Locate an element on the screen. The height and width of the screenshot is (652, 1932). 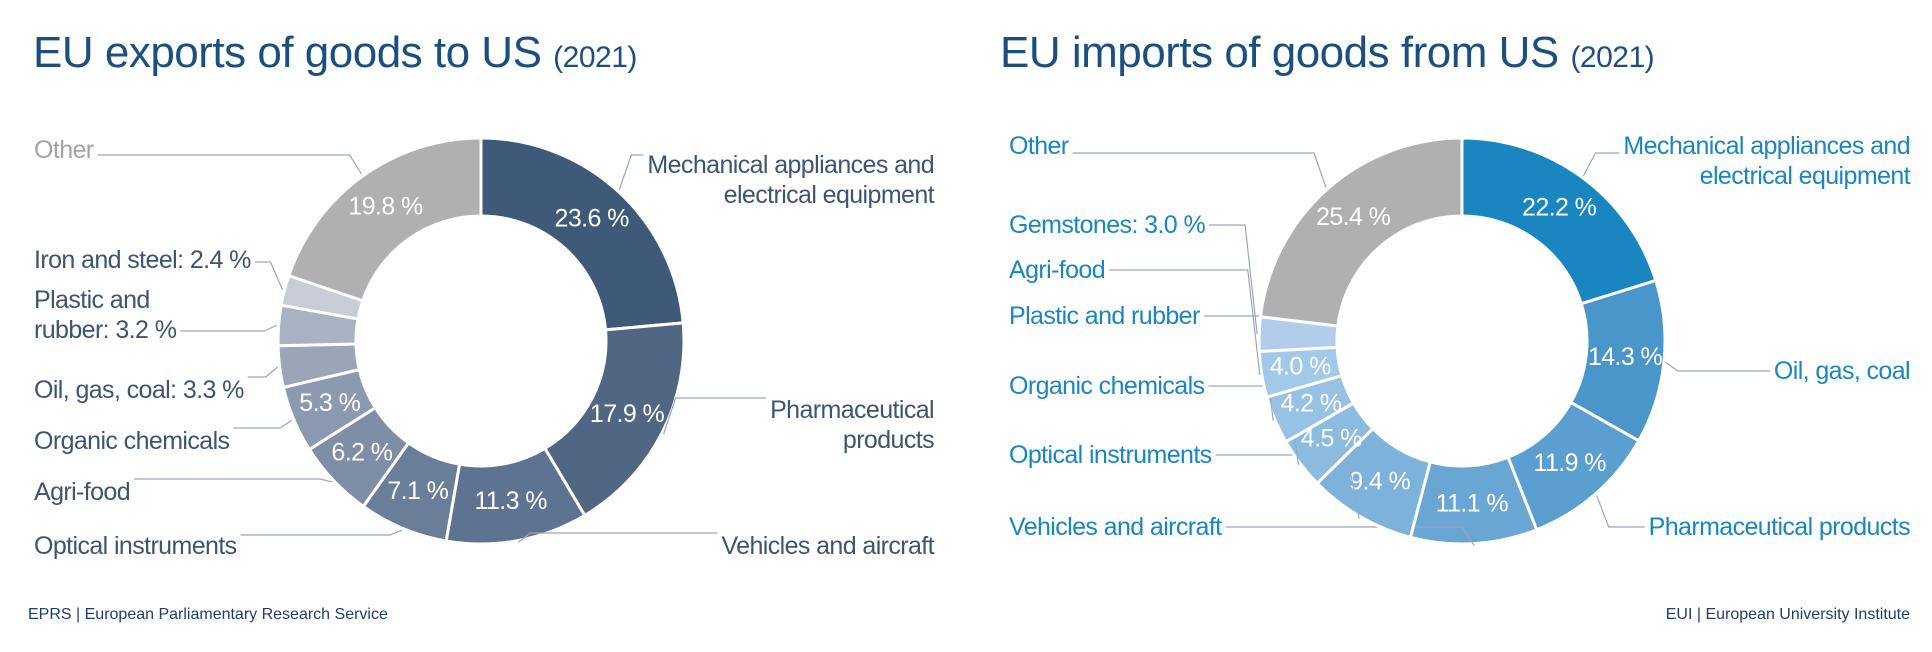
chart-title: EU imports of goods from US (2021) is located at coordinates (1327, 53).